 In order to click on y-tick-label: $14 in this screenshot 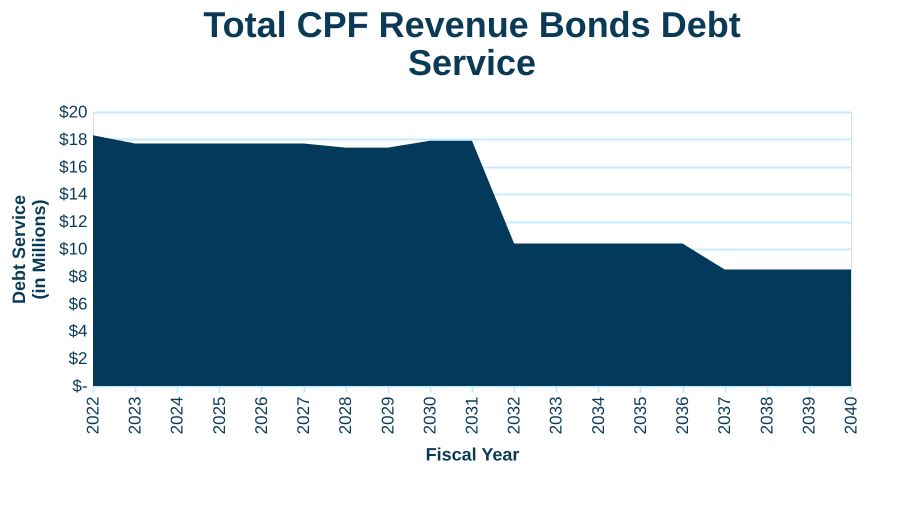, I will do `click(73, 194)`.